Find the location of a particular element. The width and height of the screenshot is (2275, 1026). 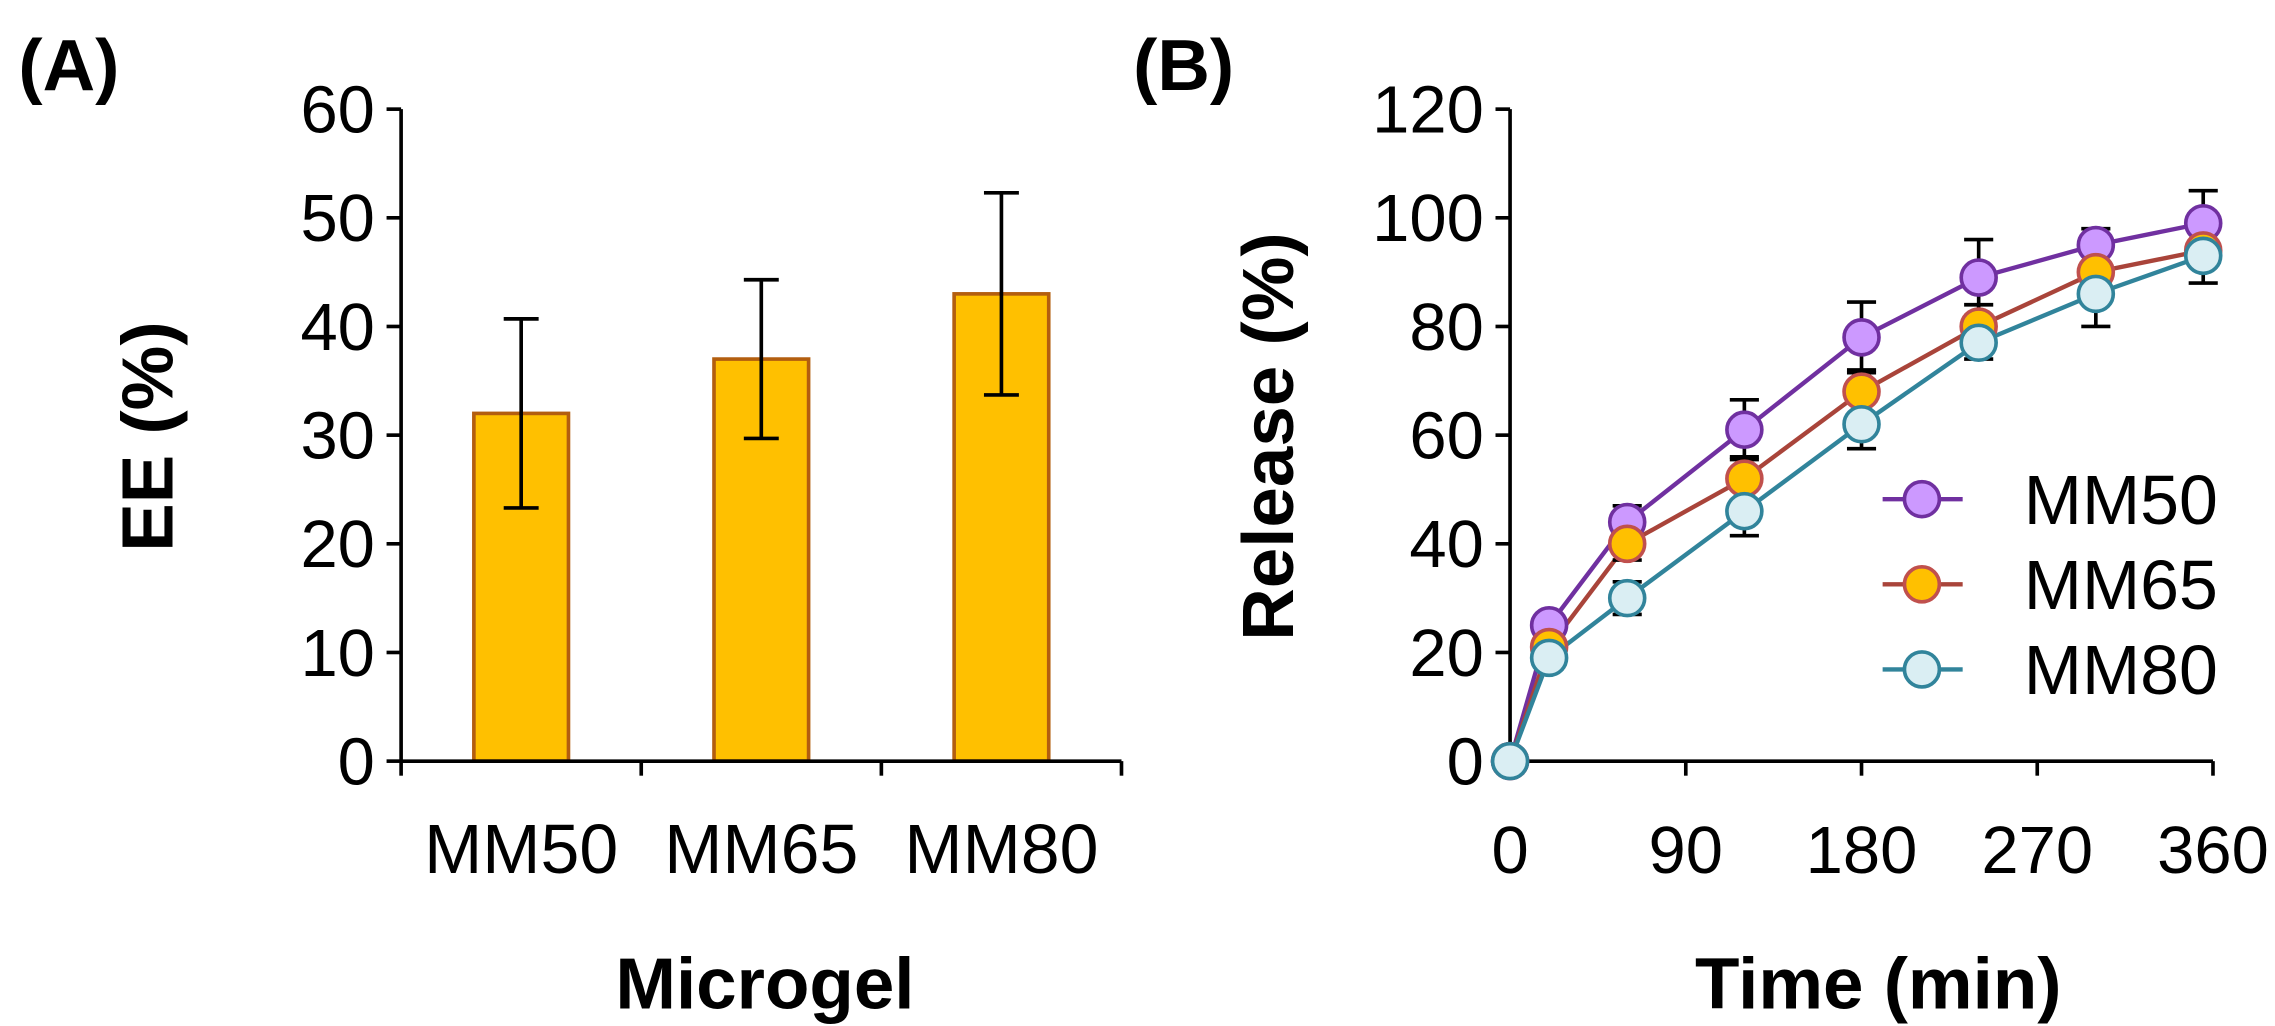

panel-a-y-tick-label: 10 is located at coordinates (337, 653).